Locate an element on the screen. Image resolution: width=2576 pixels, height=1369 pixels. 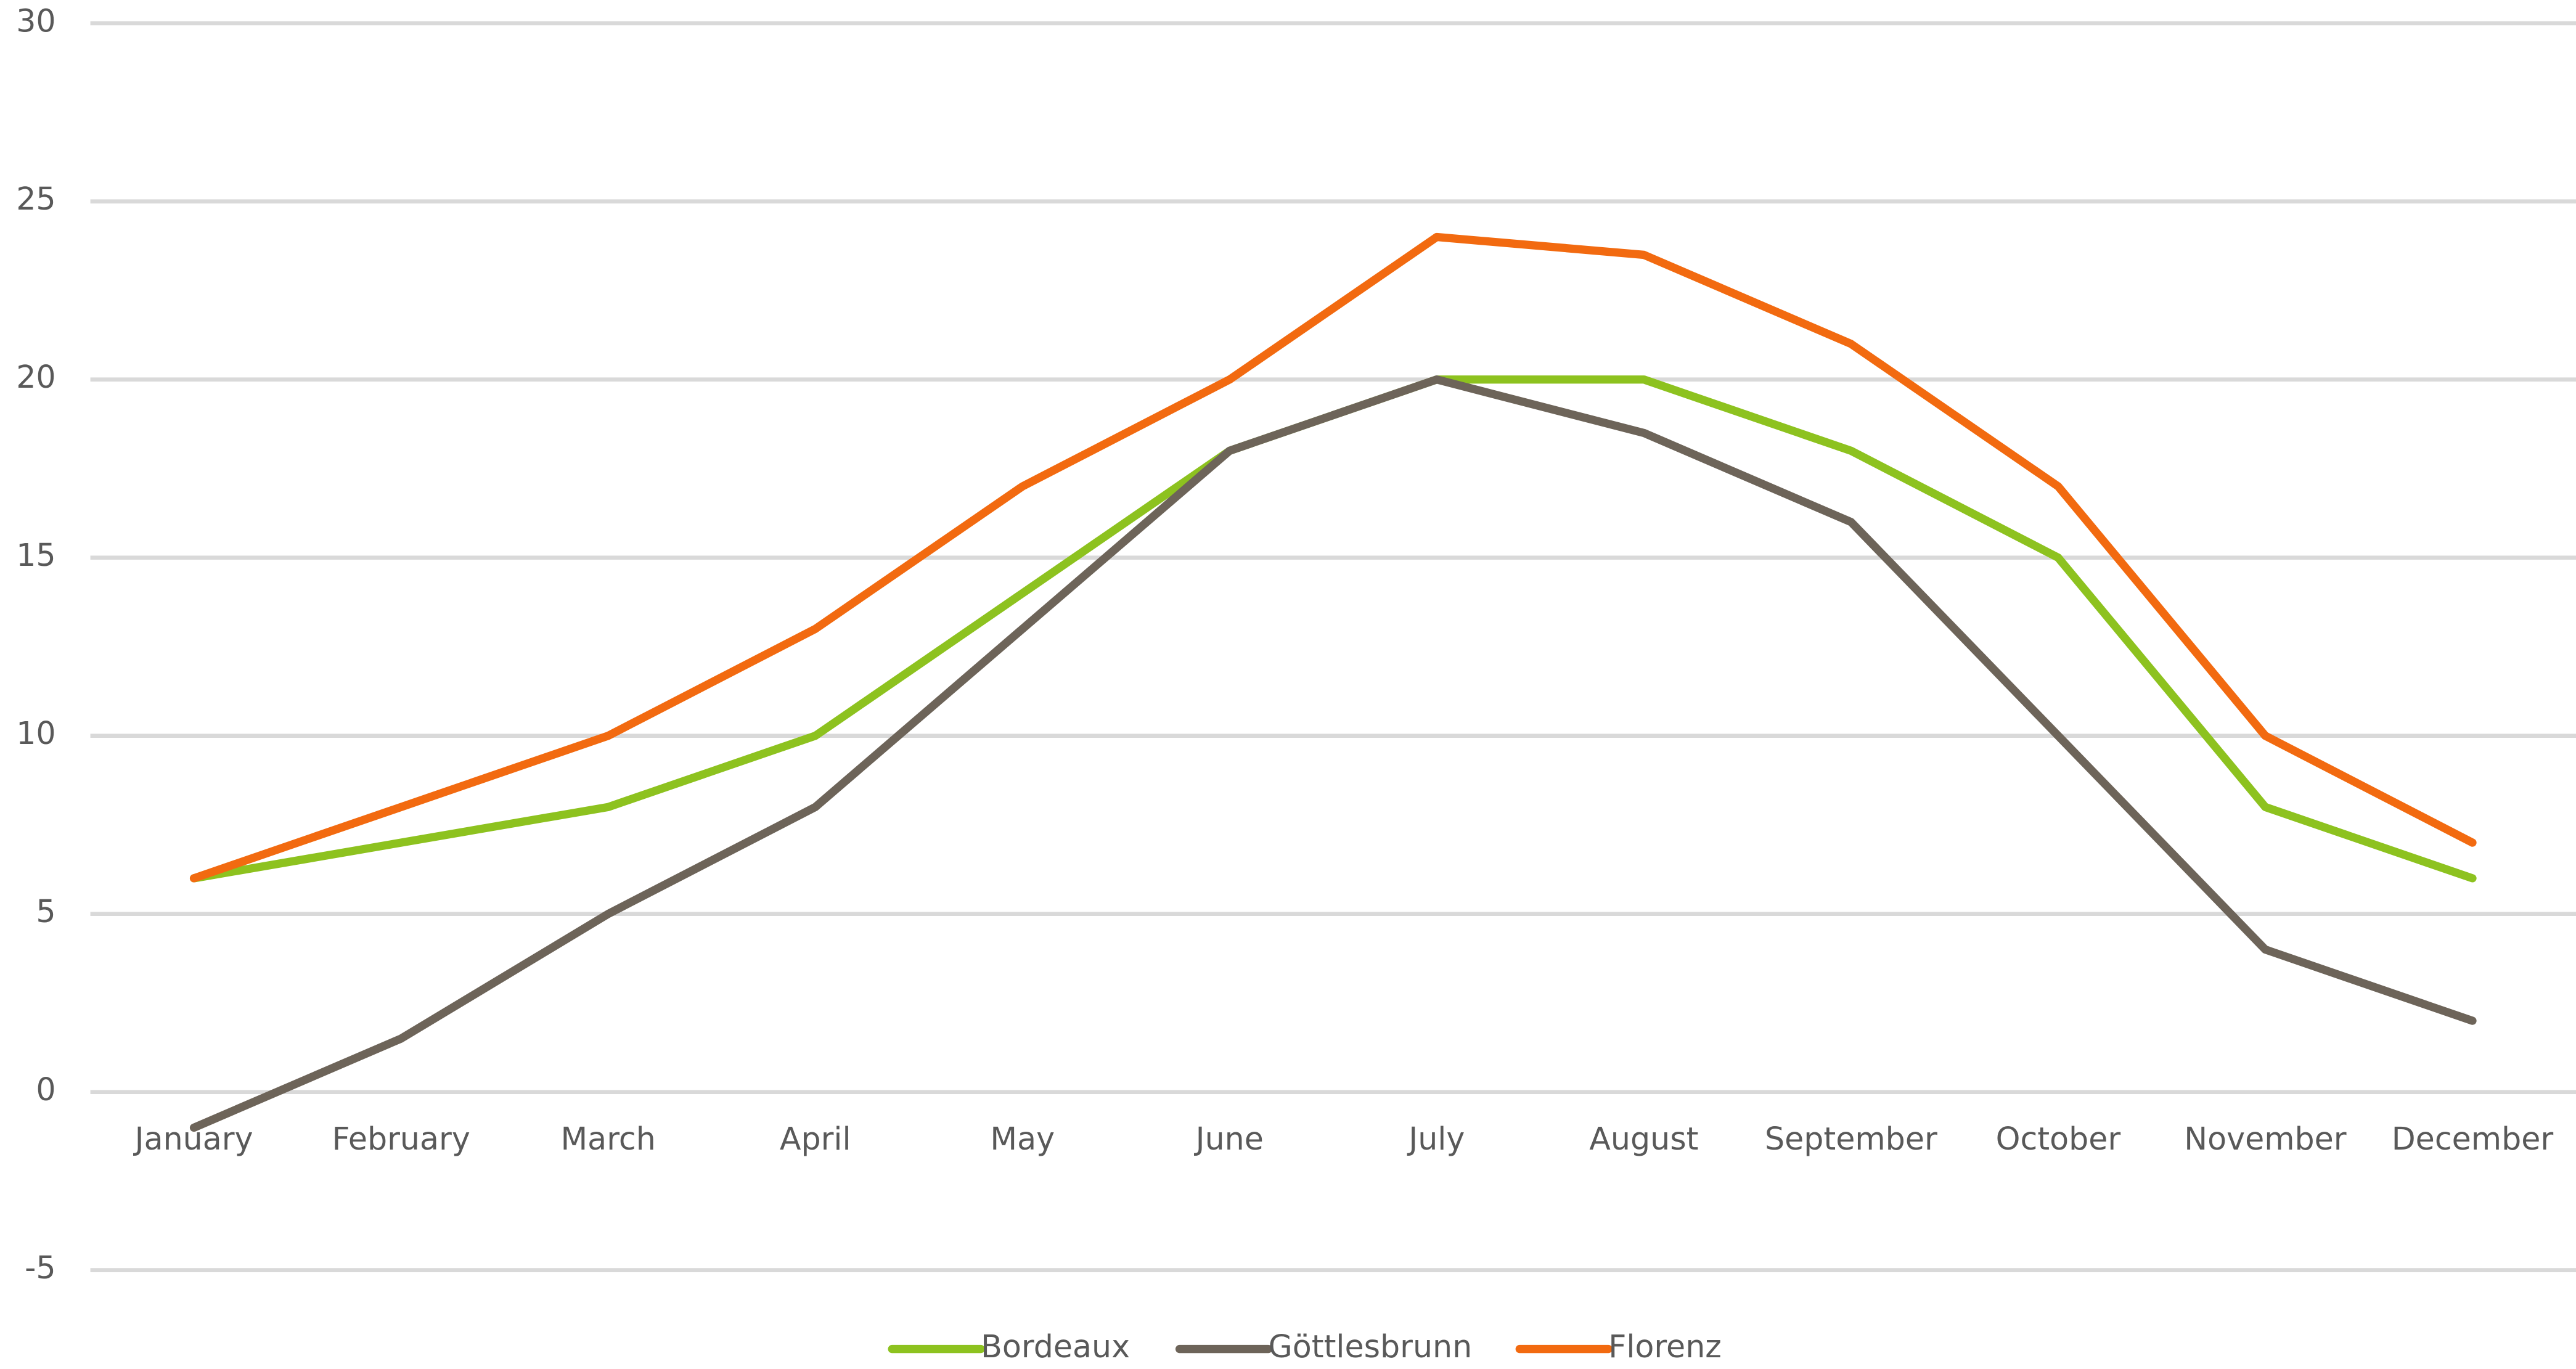
x-tick-label: October is located at coordinates (2058, 1139).